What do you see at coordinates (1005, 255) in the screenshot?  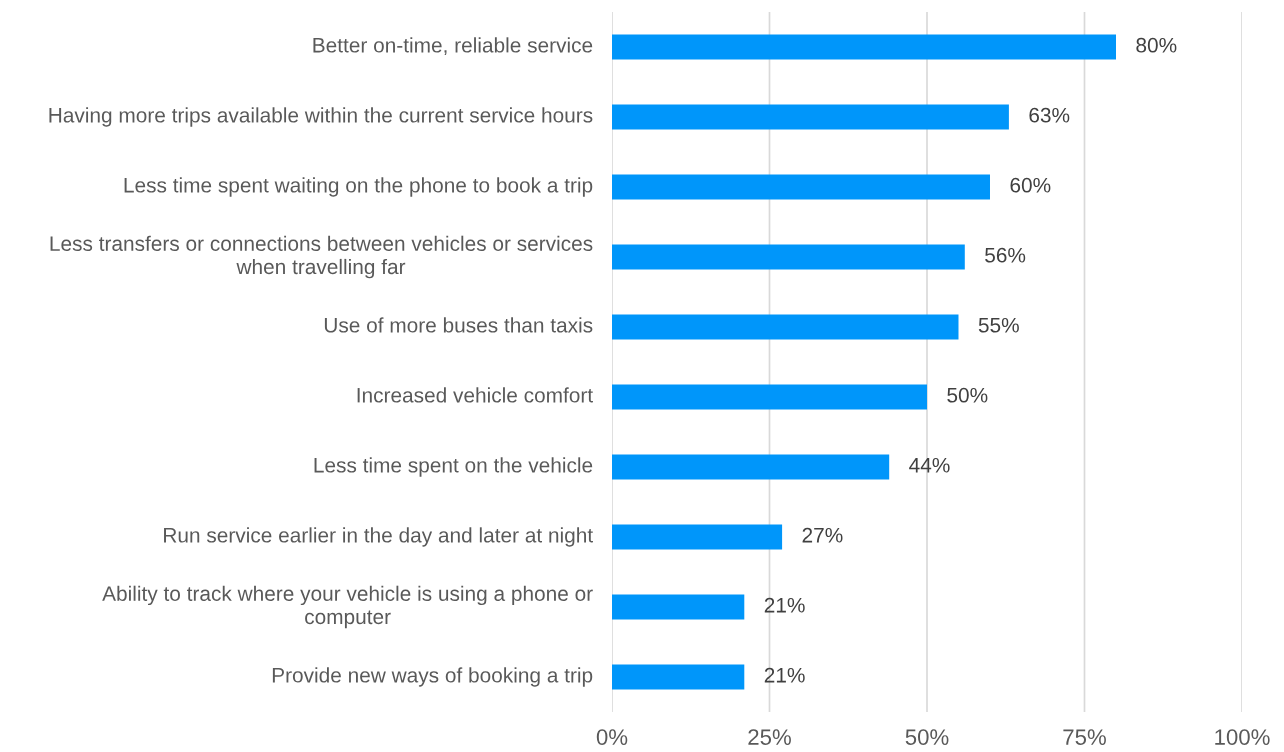 I see `data-label: 56%` at bounding box center [1005, 255].